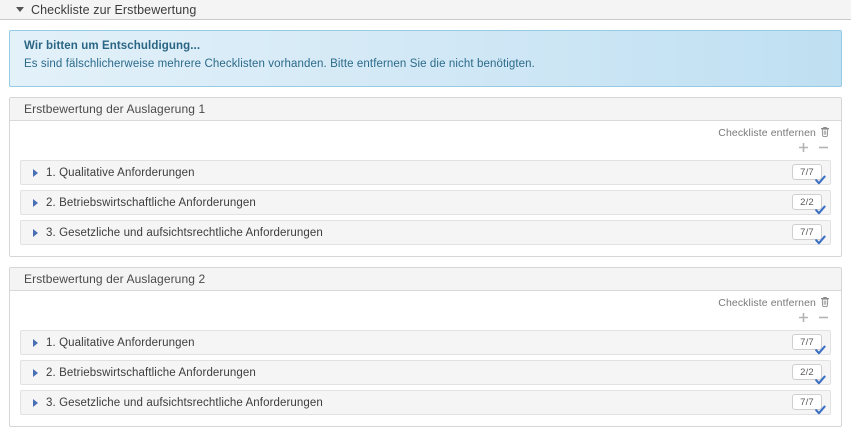 Image resolution: width=851 pixels, height=430 pixels. I want to click on panel-title: Erstbewertung der Auslagerung 1, so click(115, 109).